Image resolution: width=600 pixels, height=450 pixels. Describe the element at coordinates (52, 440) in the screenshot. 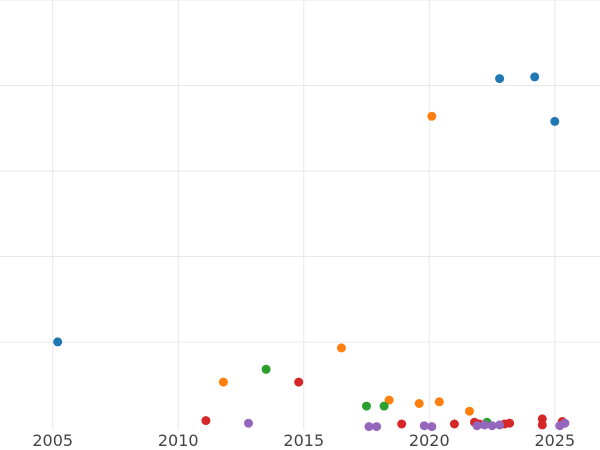

I see `x-tick-label: 2005` at that location.